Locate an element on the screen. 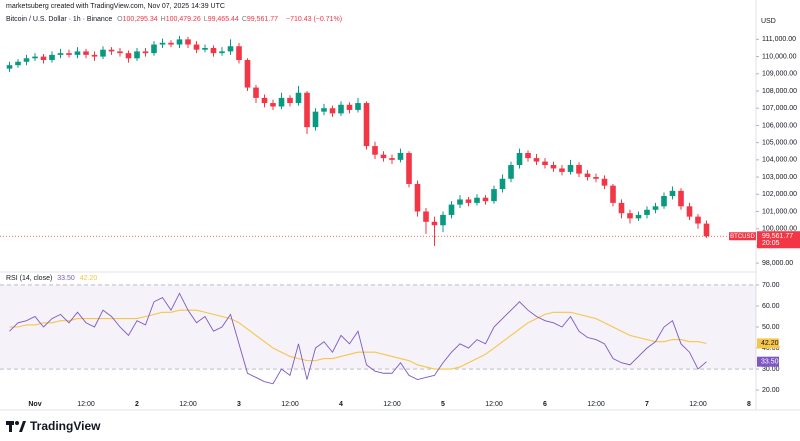 Image resolution: width=800 pixels, height=441 pixels. legend-value: 100,295.34 is located at coordinates (140, 19).